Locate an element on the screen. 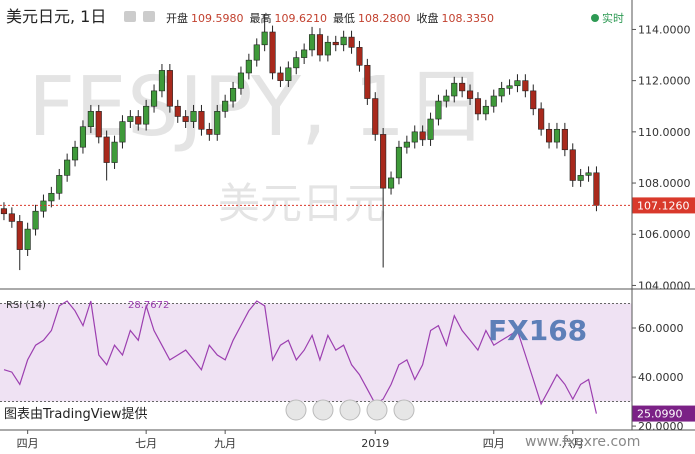 Image resolution: width=695 pixels, height=454 pixels. last-price-box is located at coordinates (663, 205).